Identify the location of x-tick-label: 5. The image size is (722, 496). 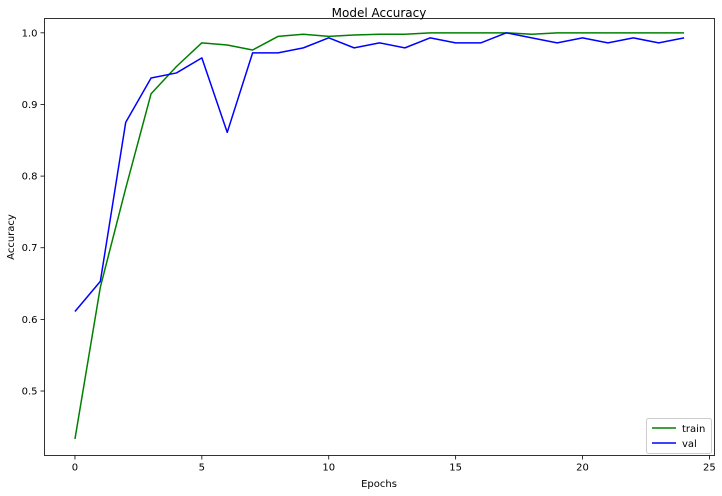
(202, 468).